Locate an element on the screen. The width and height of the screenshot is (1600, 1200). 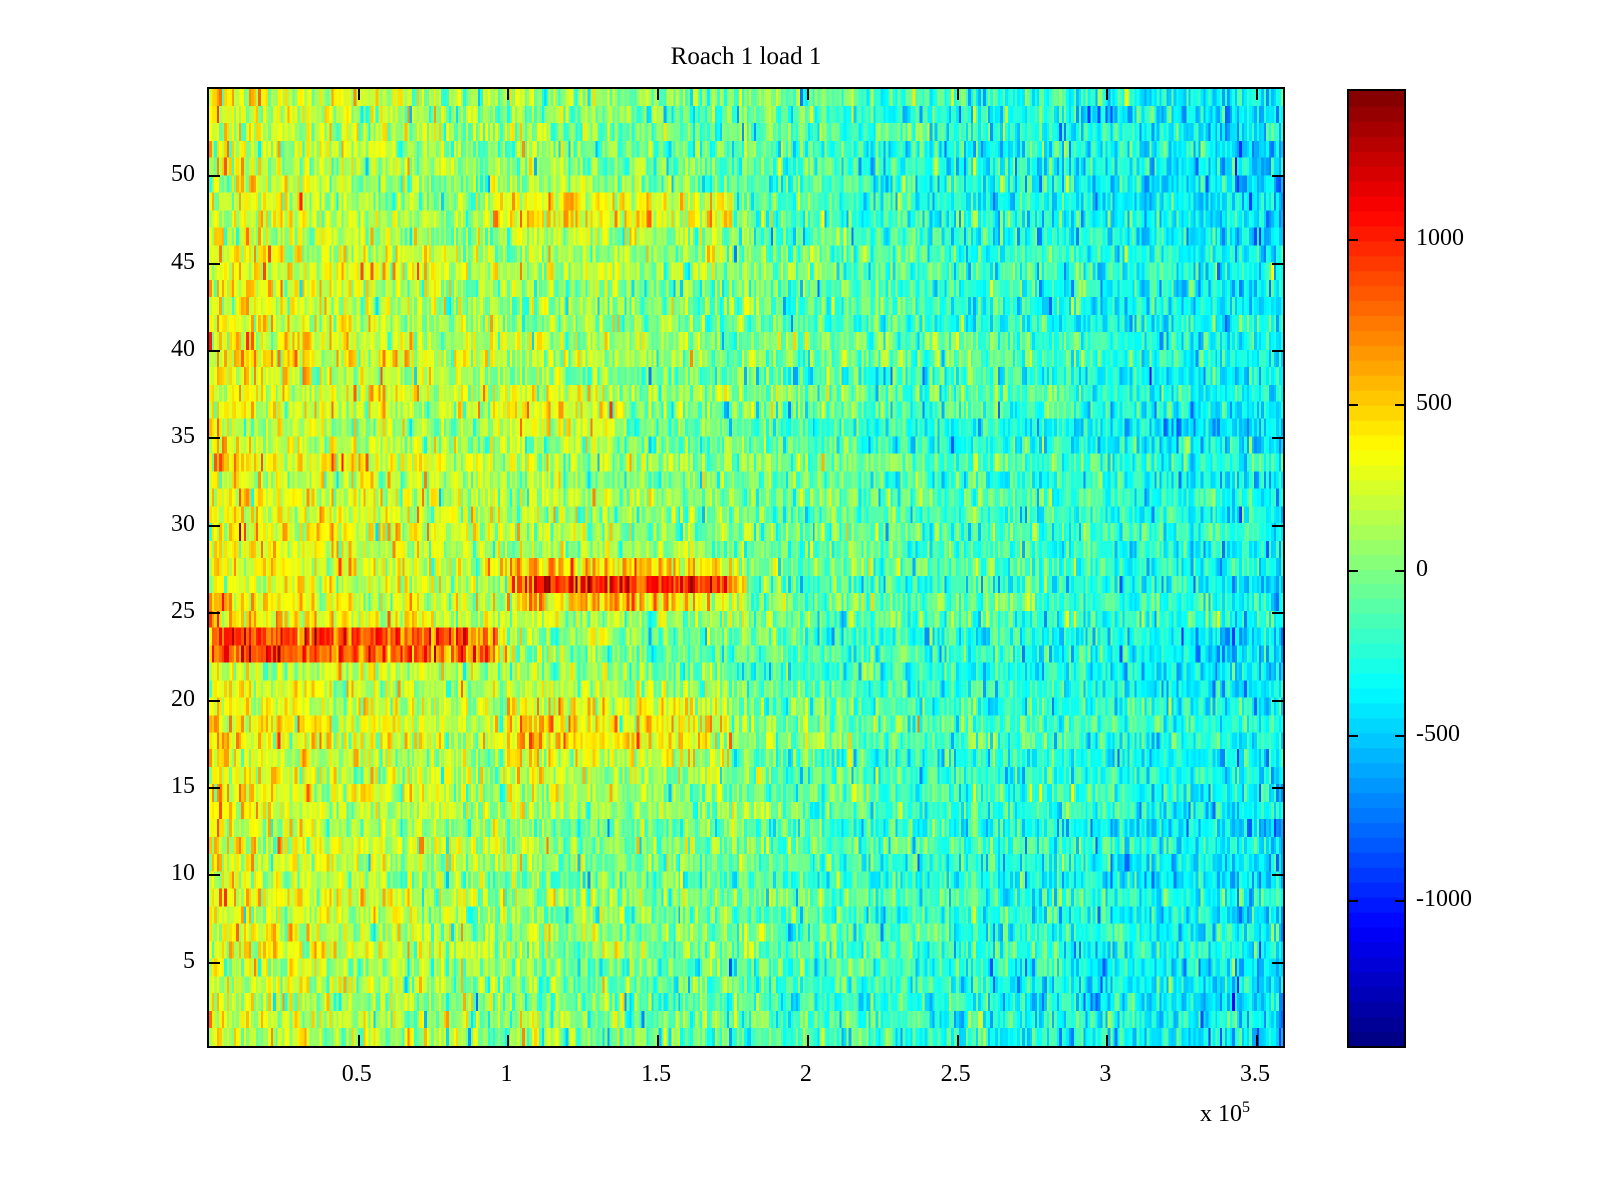
x-axis-exponent-label: x 105 is located at coordinates (1225, 1113).